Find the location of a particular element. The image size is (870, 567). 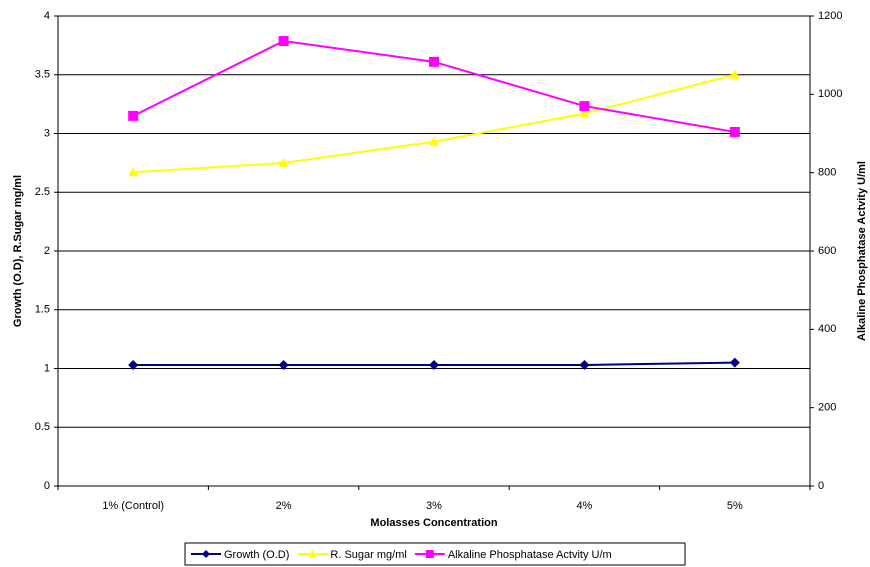

y-tick-label: 3.5 is located at coordinates (42, 75).